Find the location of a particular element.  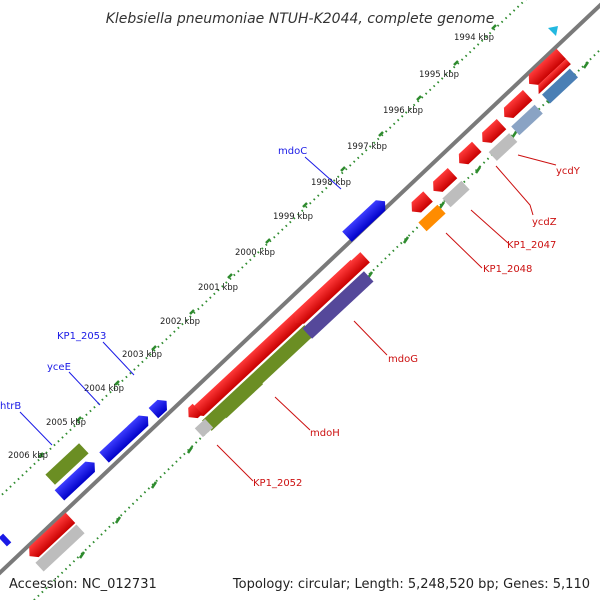

gene-KP1_2053 is located at coordinates (125, 437).